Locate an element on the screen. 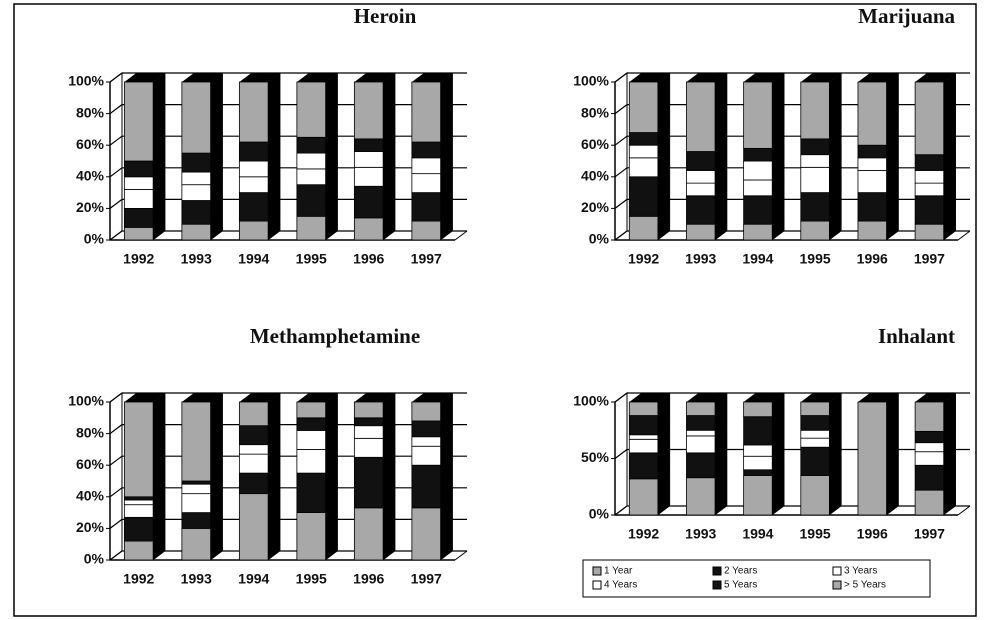  chart-title: Methamphetamine is located at coordinates (335, 336).